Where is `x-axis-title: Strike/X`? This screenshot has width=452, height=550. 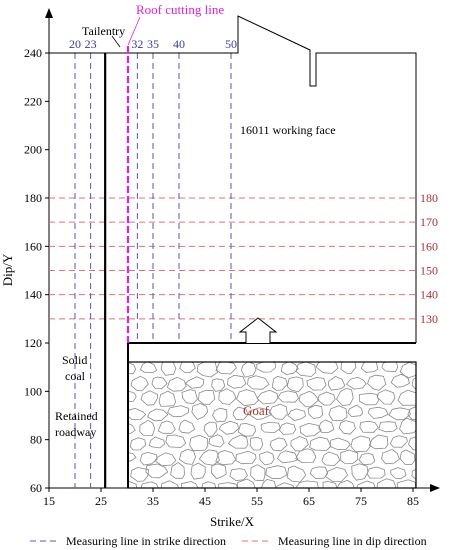 x-axis-title: Strike/X is located at coordinates (232, 521).